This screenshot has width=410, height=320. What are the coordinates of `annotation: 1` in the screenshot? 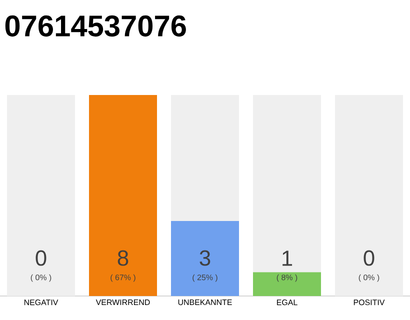 It's located at (287, 258).